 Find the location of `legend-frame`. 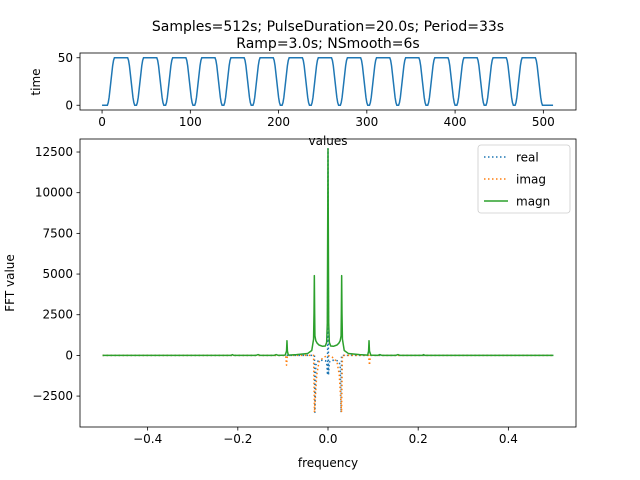

legend-frame is located at coordinates (524, 179).